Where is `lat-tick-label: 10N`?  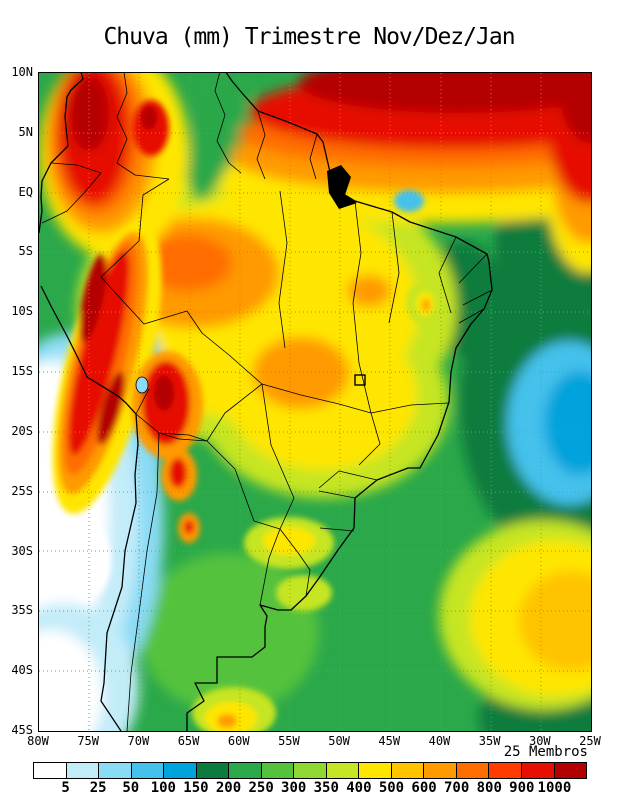 lat-tick-label: 10N is located at coordinates (22, 72).